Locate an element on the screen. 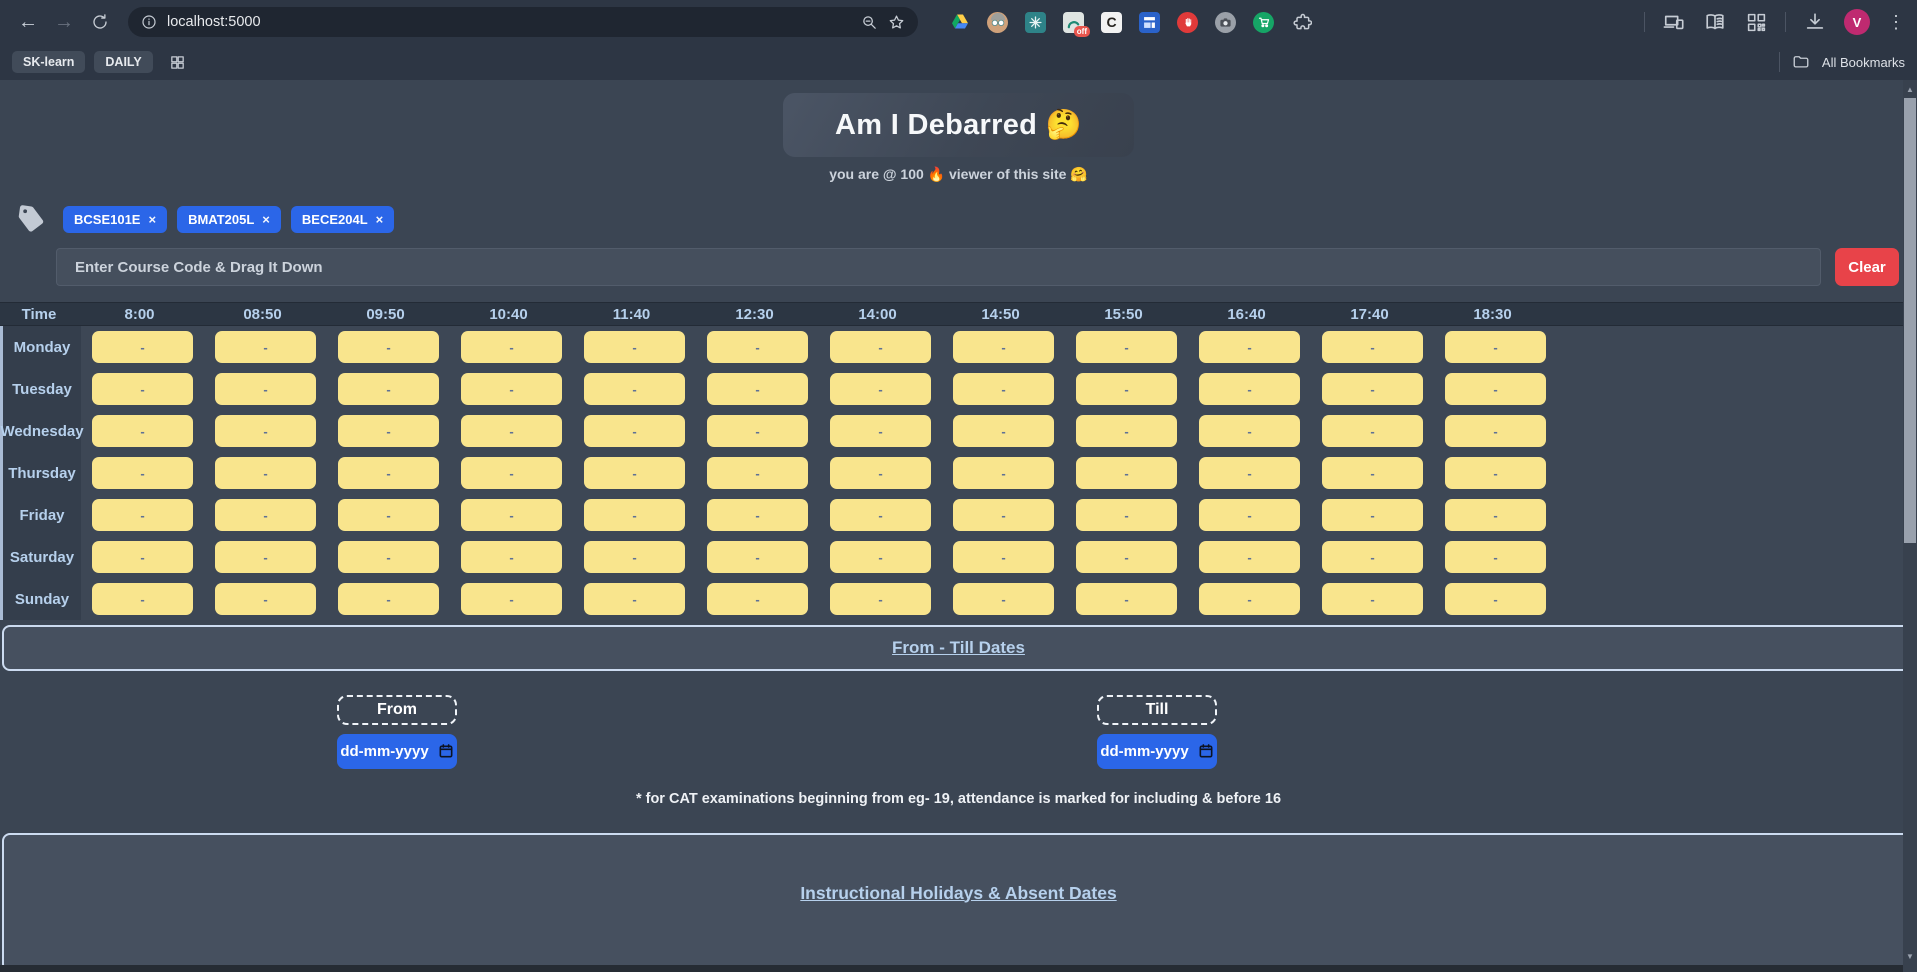  bookmark-sk-learn: SK-learn is located at coordinates (49, 62).